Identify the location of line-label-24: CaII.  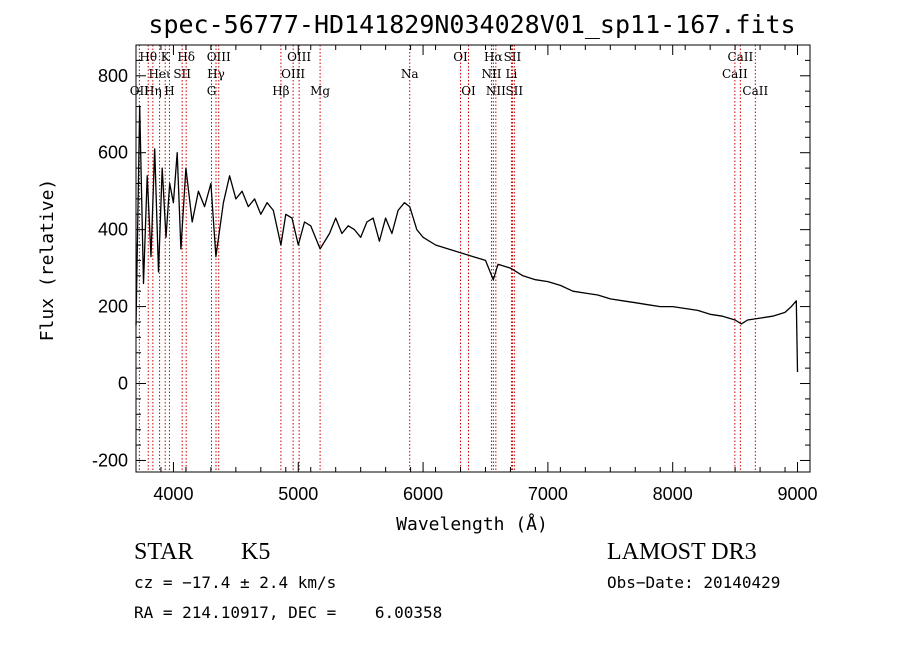
(740, 57).